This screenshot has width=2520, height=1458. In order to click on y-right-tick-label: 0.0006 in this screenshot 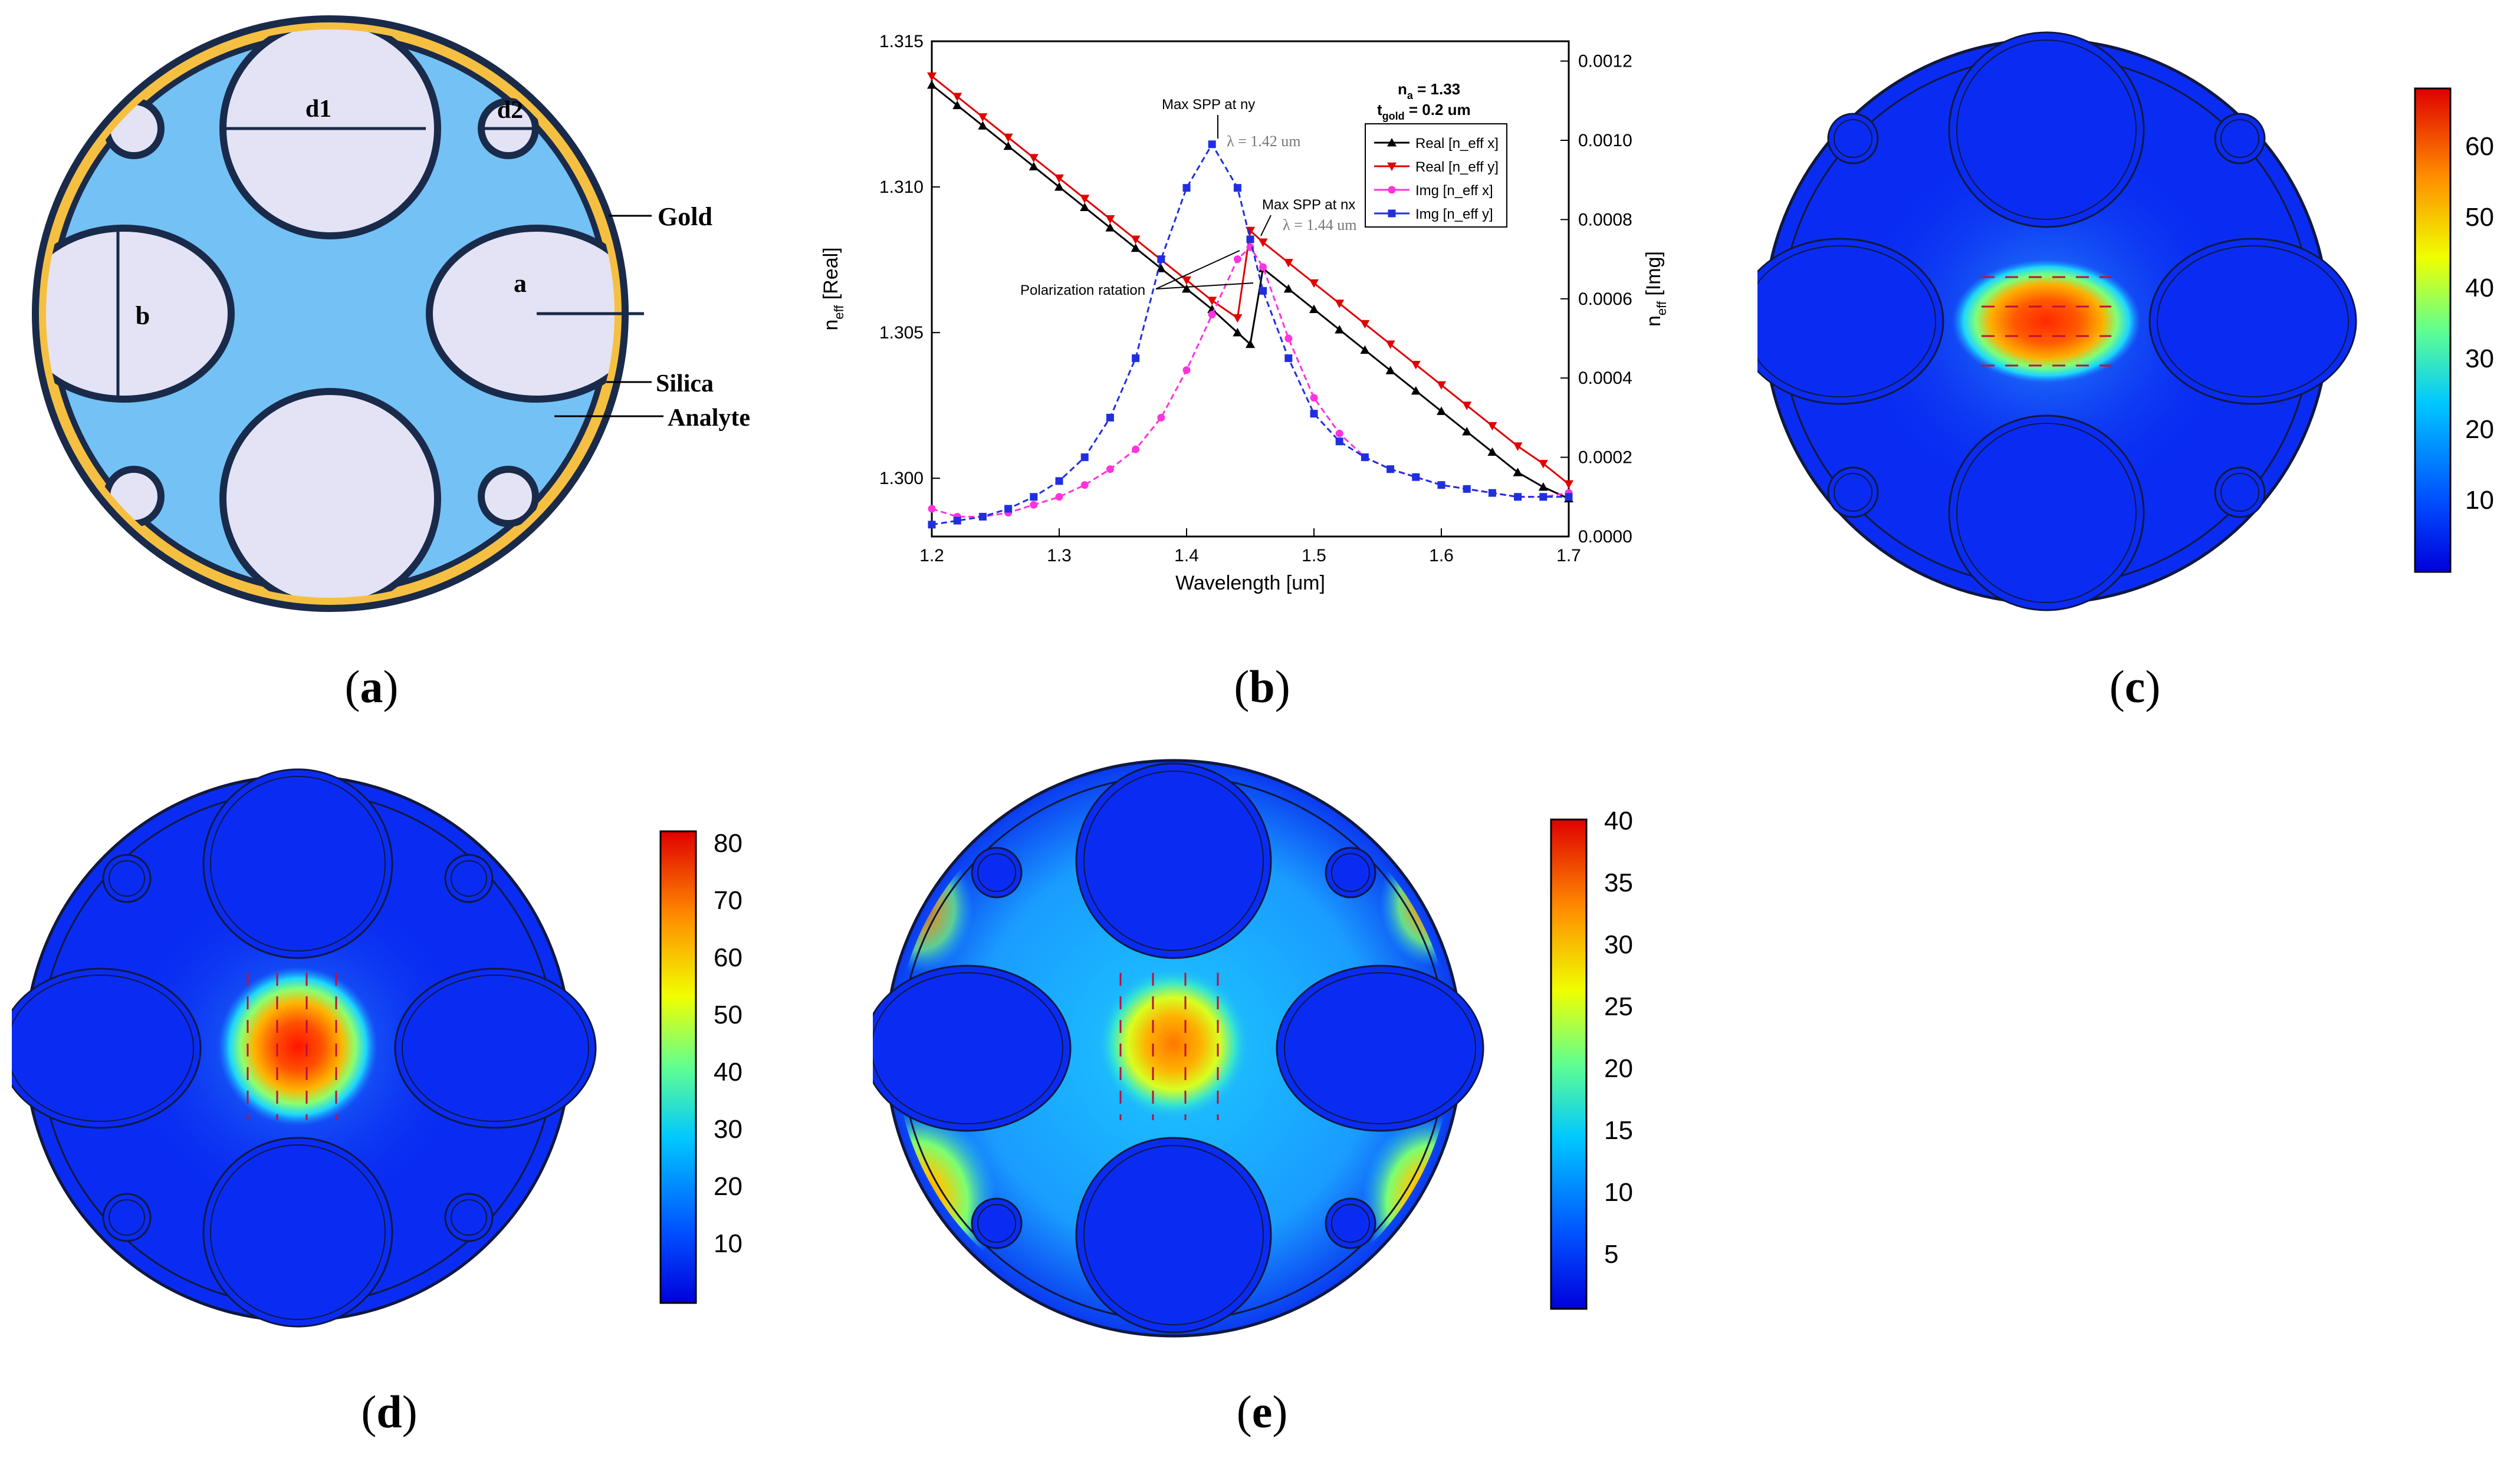, I will do `click(1605, 299)`.